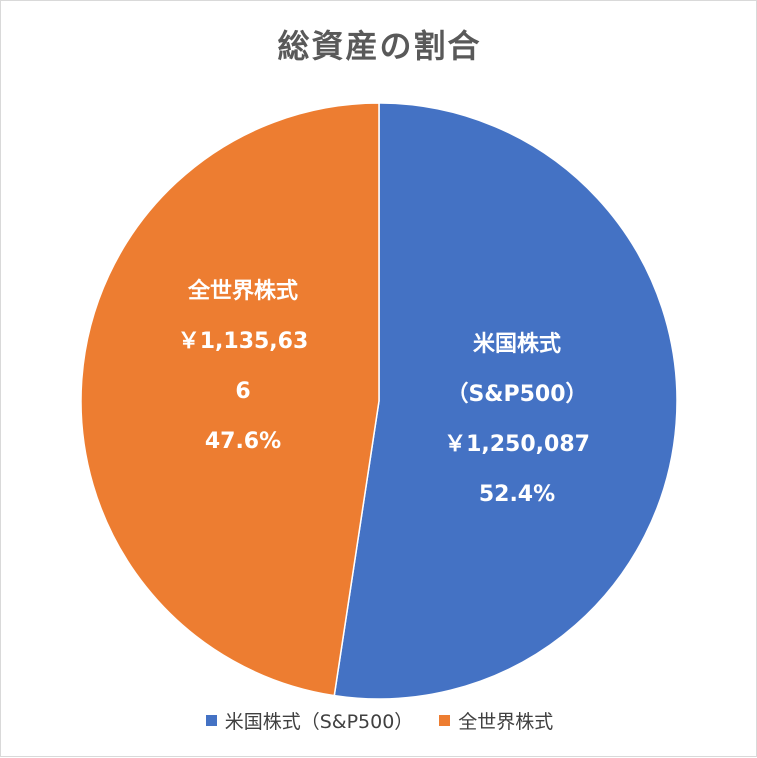  What do you see at coordinates (516, 394) in the screenshot?
I see `slice-label-us-stocks-line: （S&P500）` at bounding box center [516, 394].